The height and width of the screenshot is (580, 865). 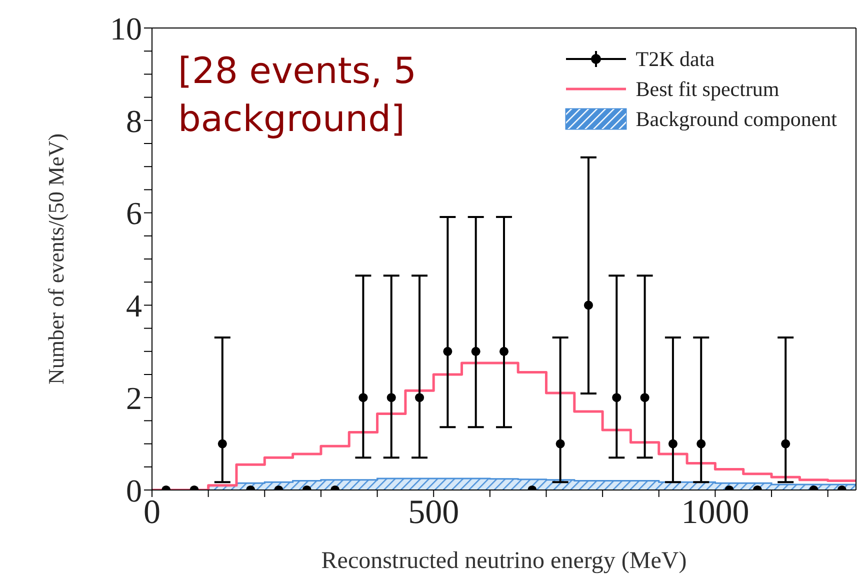 I want to click on legend-label: T2K data, so click(x=675, y=59).